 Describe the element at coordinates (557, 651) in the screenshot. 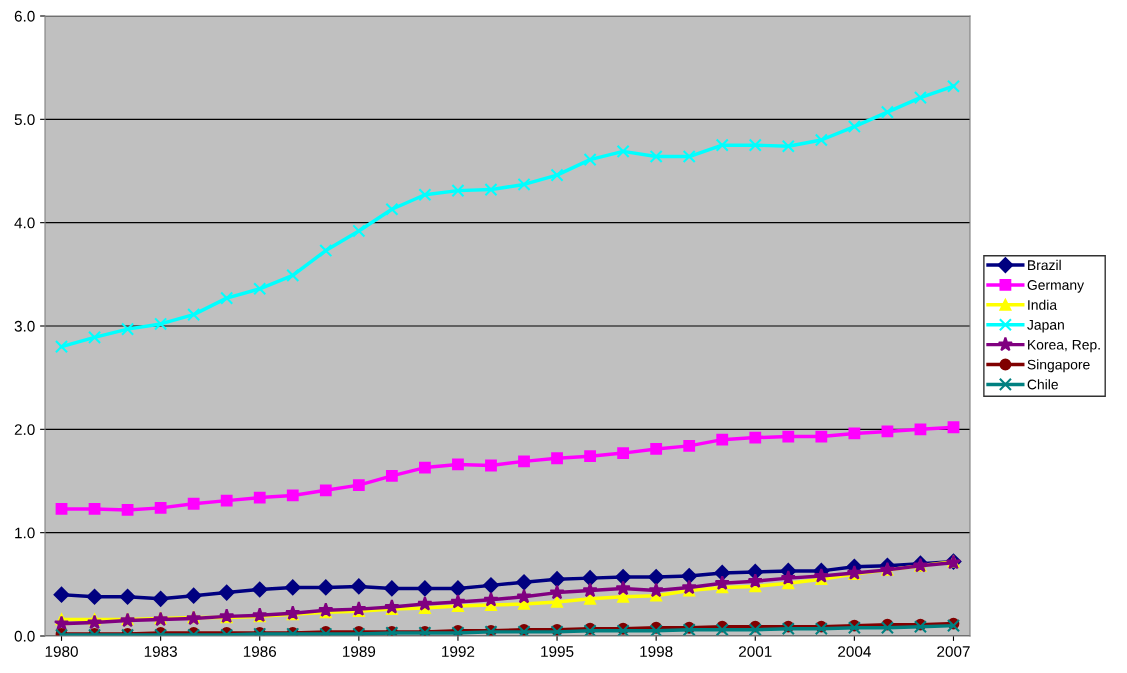

I see `x-tick-label: 1995` at that location.